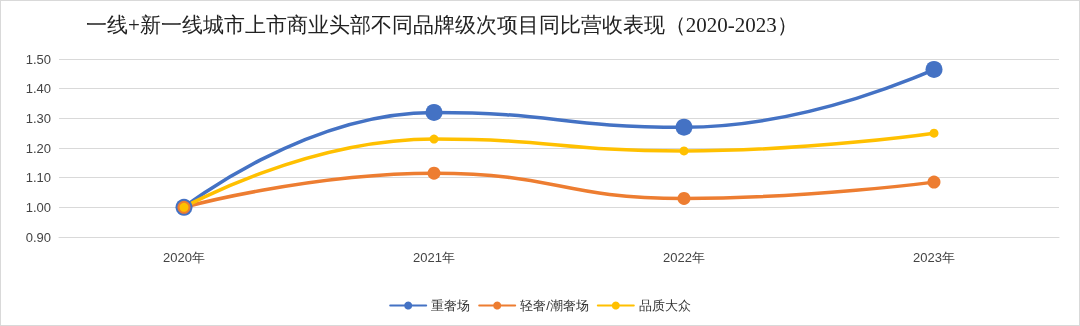 The image size is (1080, 326). Describe the element at coordinates (38, 178) in the screenshot. I see `y-tick-label: 1.10` at that location.